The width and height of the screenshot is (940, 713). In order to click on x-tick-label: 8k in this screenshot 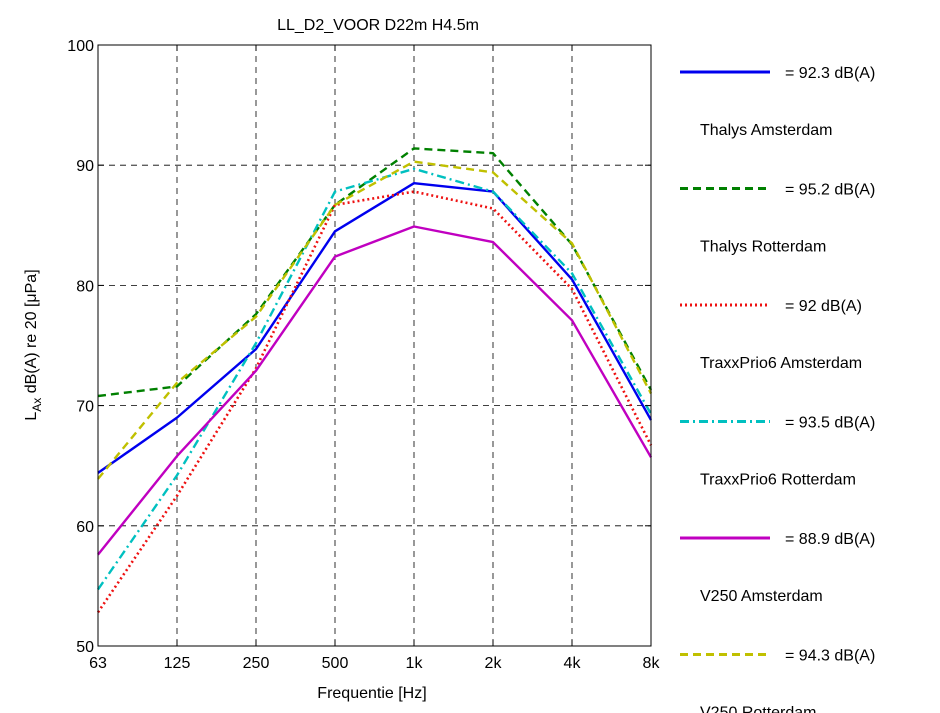, I will do `click(652, 663)`.